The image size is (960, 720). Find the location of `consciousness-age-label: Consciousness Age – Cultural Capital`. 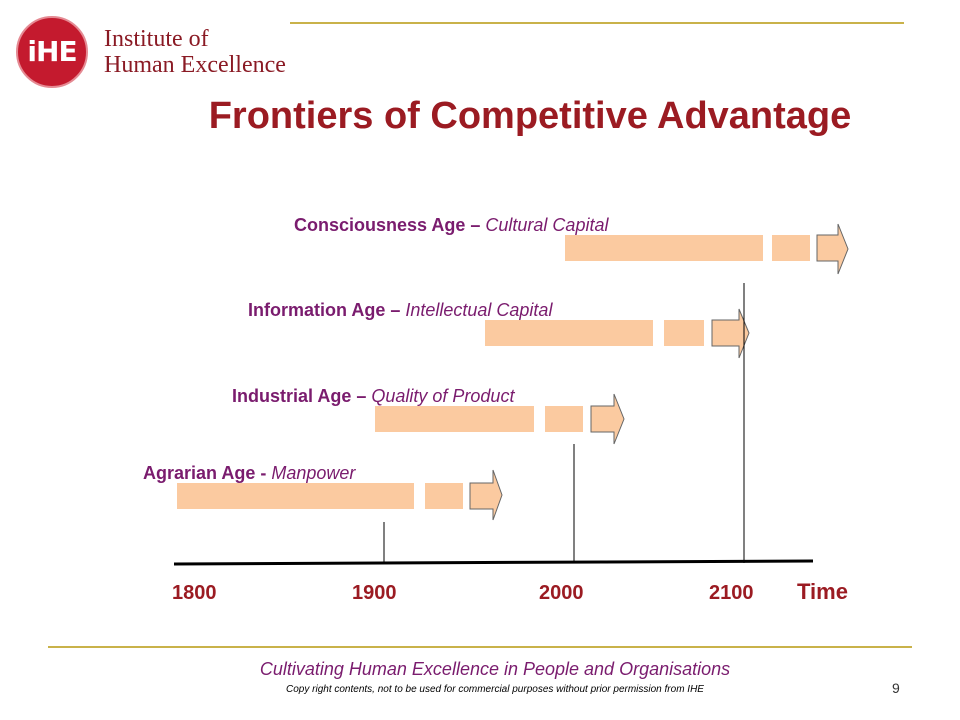

consciousness-age-label: Consciousness Age – Cultural Capital is located at coordinates (451, 225).